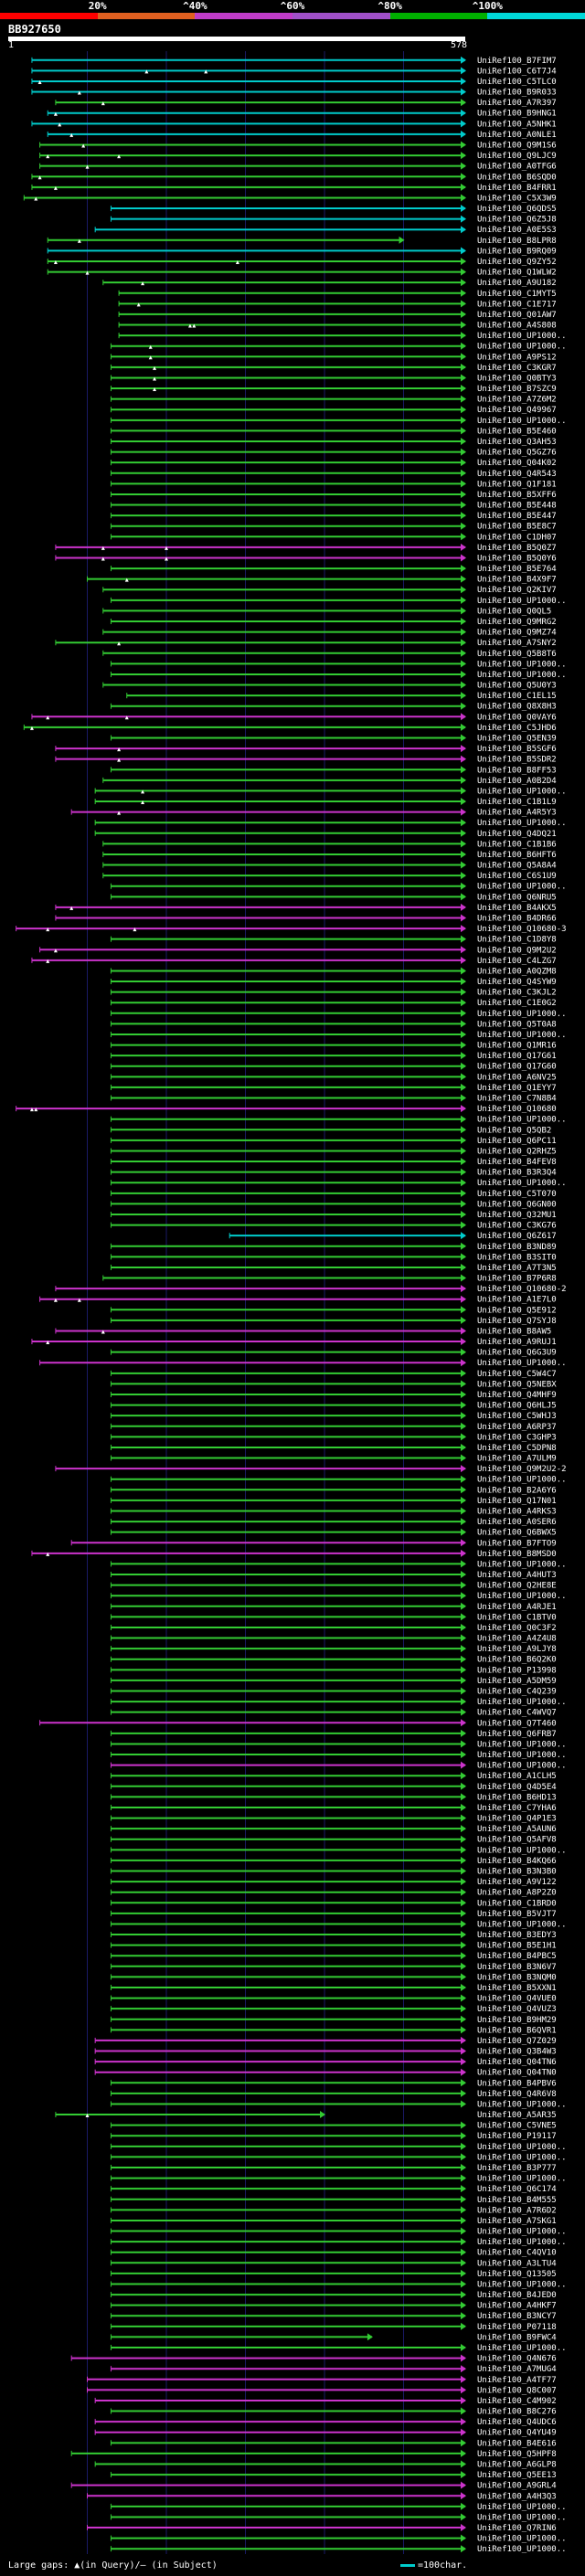 This screenshot has height=2576, width=585. I want to click on hit-label: UniRef100_A6NV25, so click(517, 1077).